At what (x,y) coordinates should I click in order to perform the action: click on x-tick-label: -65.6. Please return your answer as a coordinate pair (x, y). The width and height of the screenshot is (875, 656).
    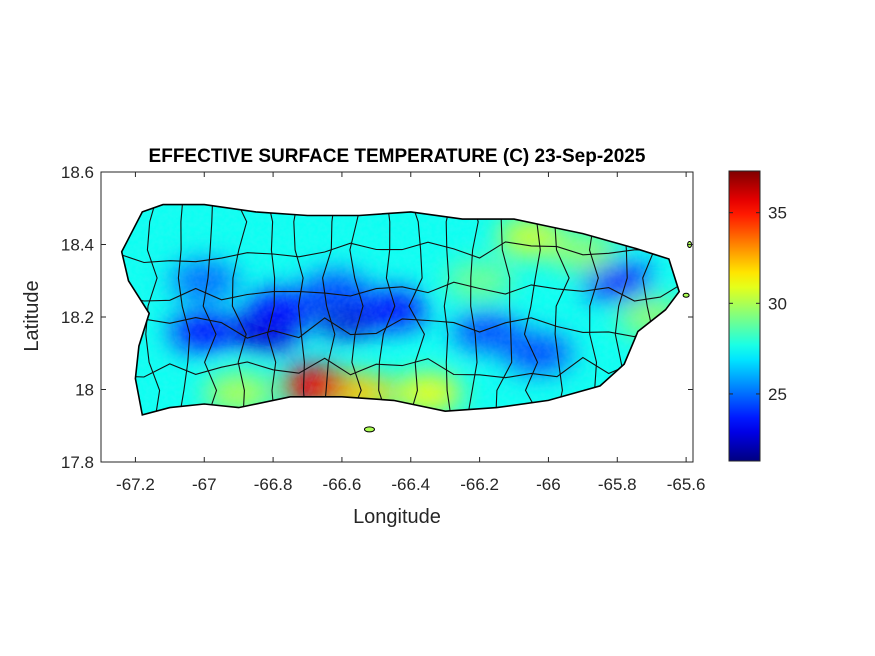
    Looking at the image, I should click on (686, 484).